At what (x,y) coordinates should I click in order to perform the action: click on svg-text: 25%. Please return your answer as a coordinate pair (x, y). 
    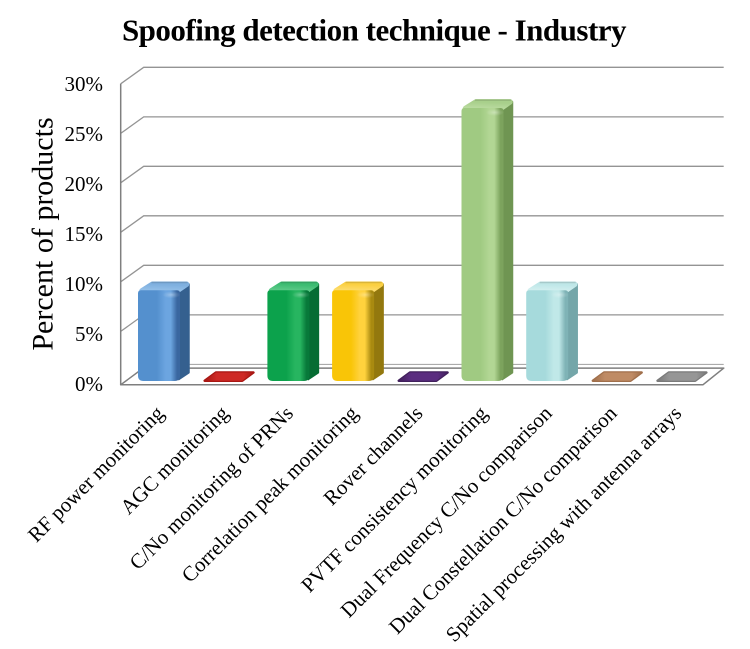
    Looking at the image, I should click on (84, 134).